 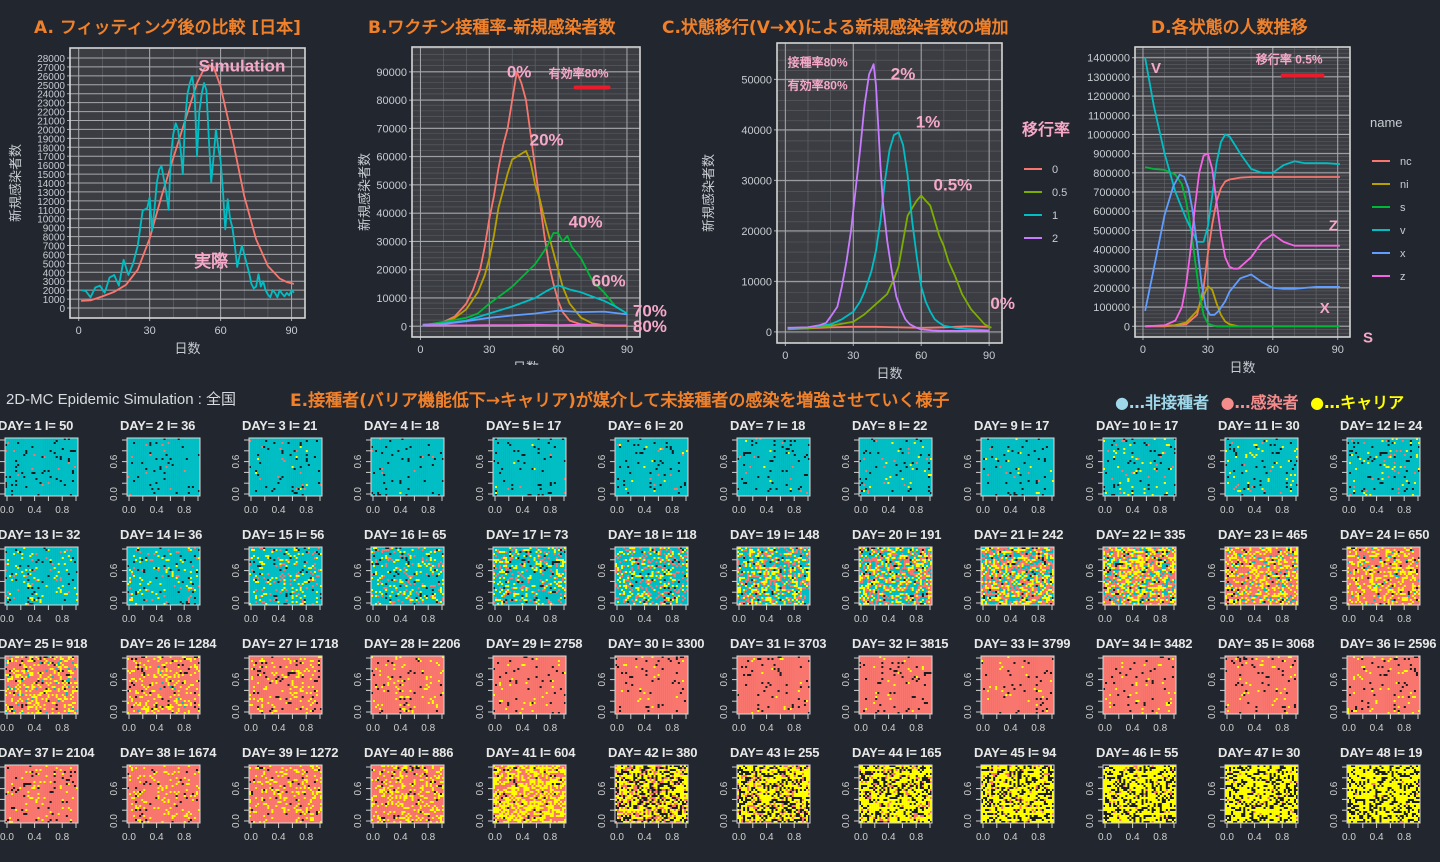 What do you see at coordinates (579, 73) in the screenshot?
I see `annotation-label: 有効率80%` at bounding box center [579, 73].